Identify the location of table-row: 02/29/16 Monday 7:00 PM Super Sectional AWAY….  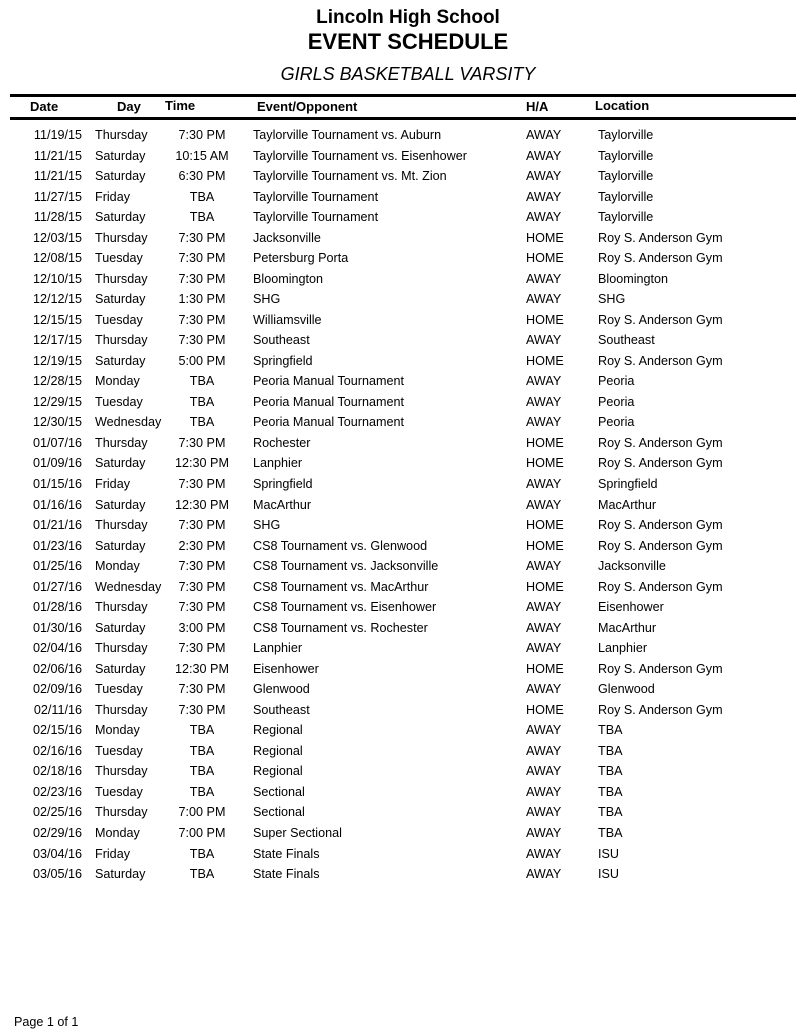
(400, 836).